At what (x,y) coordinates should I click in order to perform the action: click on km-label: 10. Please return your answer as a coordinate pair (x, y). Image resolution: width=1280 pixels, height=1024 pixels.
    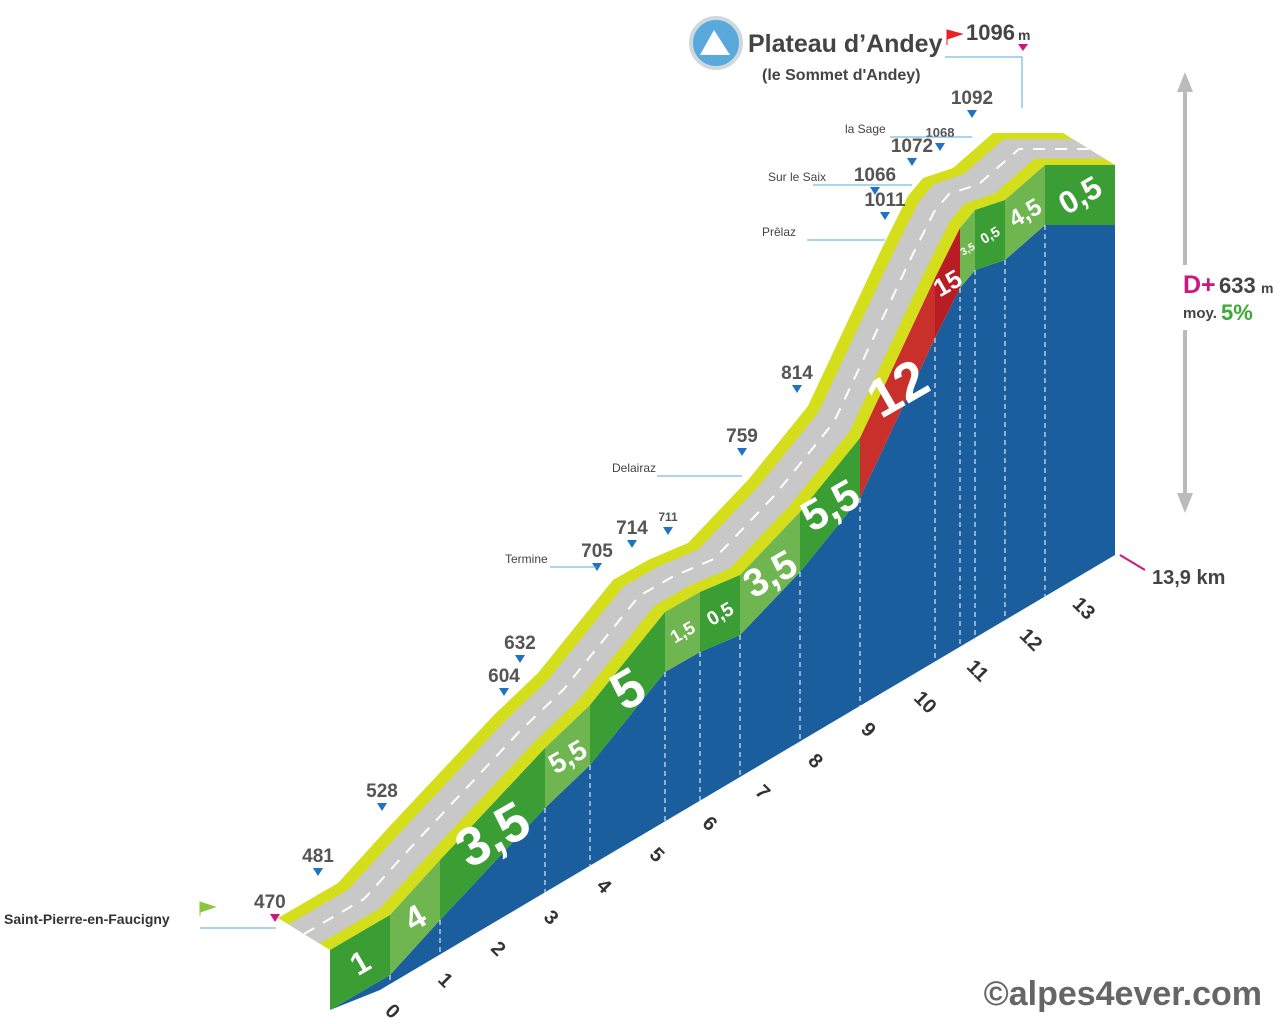
    Looking at the image, I should click on (924, 702).